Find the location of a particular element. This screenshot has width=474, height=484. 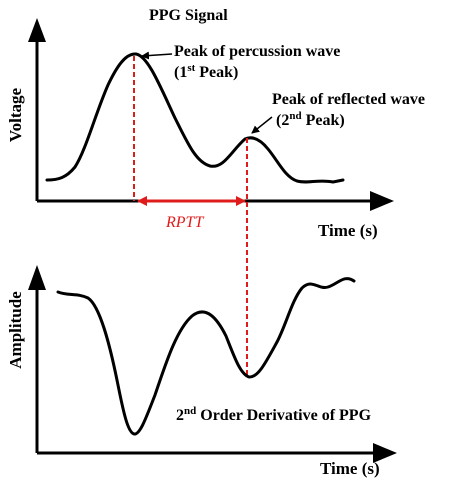

peak1-pointer is located at coordinates (157, 55).